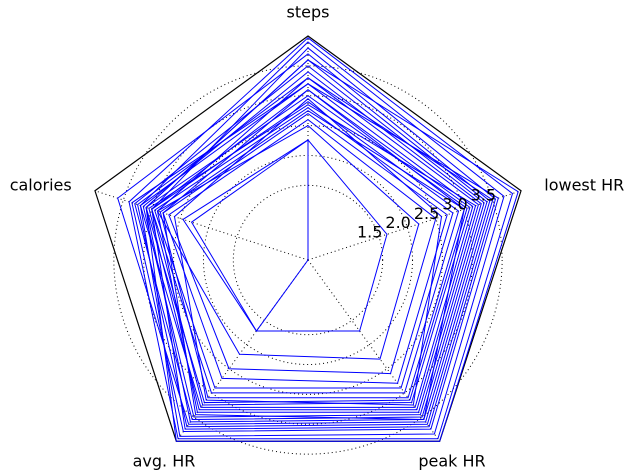 This screenshot has height=471, width=625. I want to click on category-label: steps, so click(308, 12).